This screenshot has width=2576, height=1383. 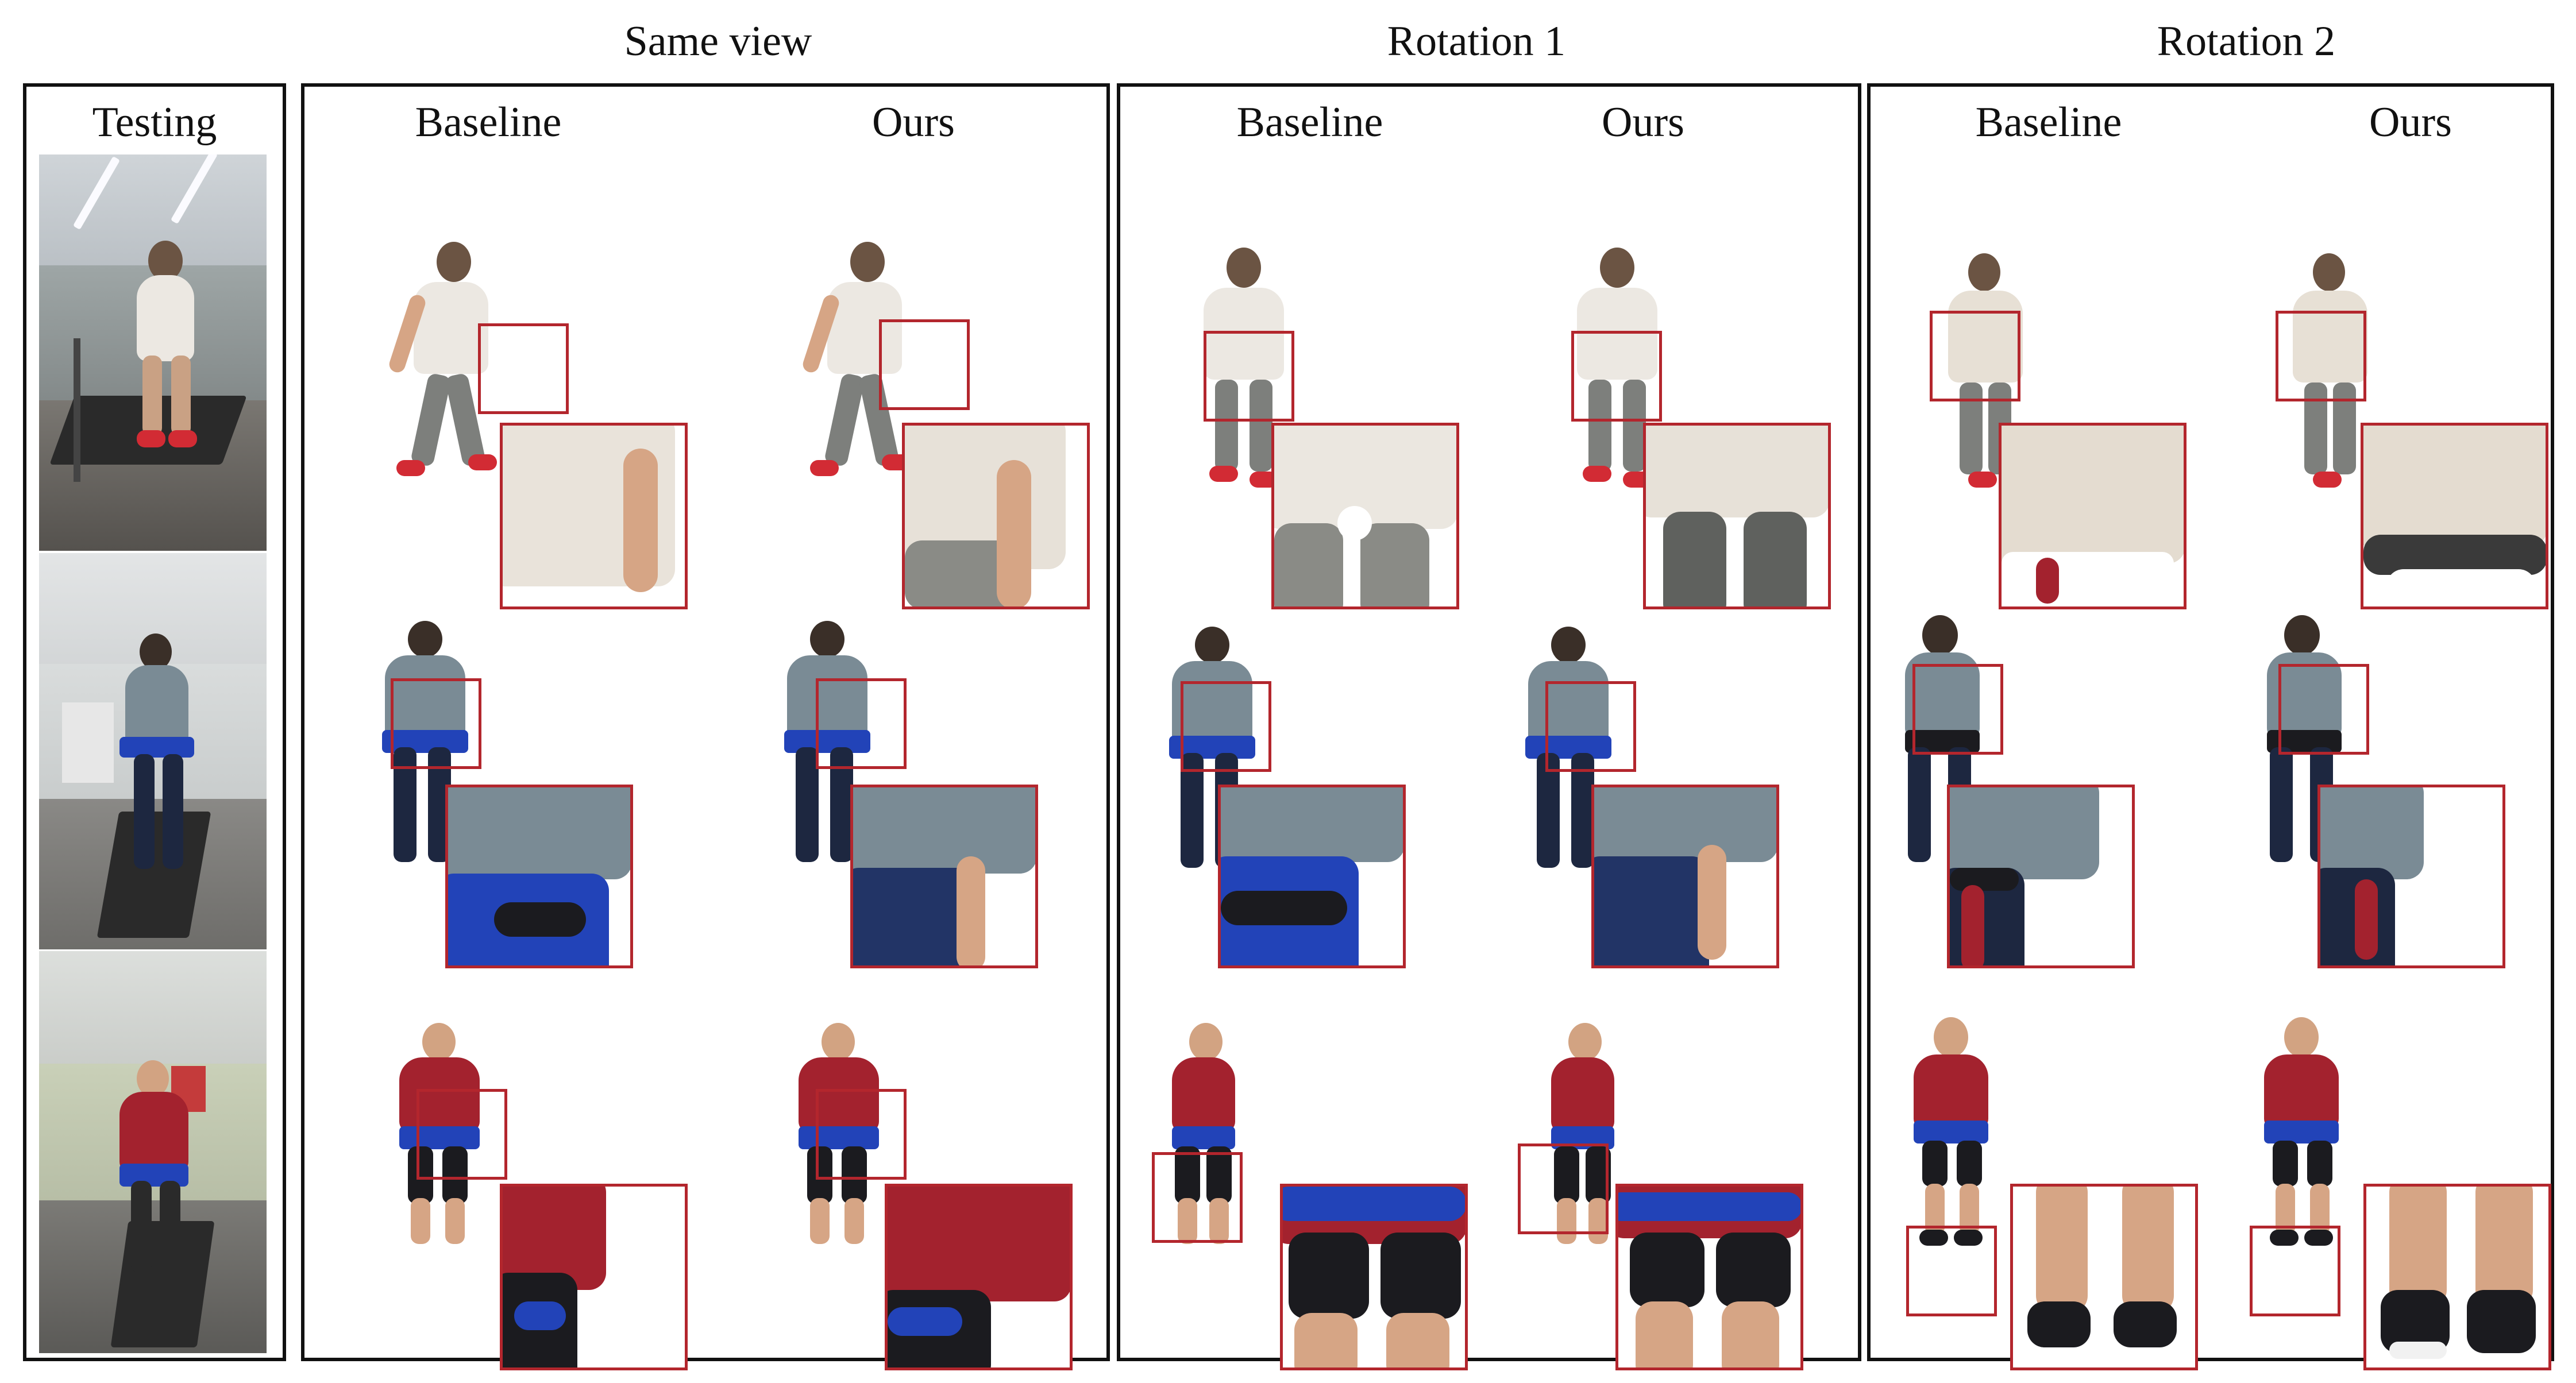 What do you see at coordinates (594, 516) in the screenshot?
I see `same-view-baseline-row1-inset` at bounding box center [594, 516].